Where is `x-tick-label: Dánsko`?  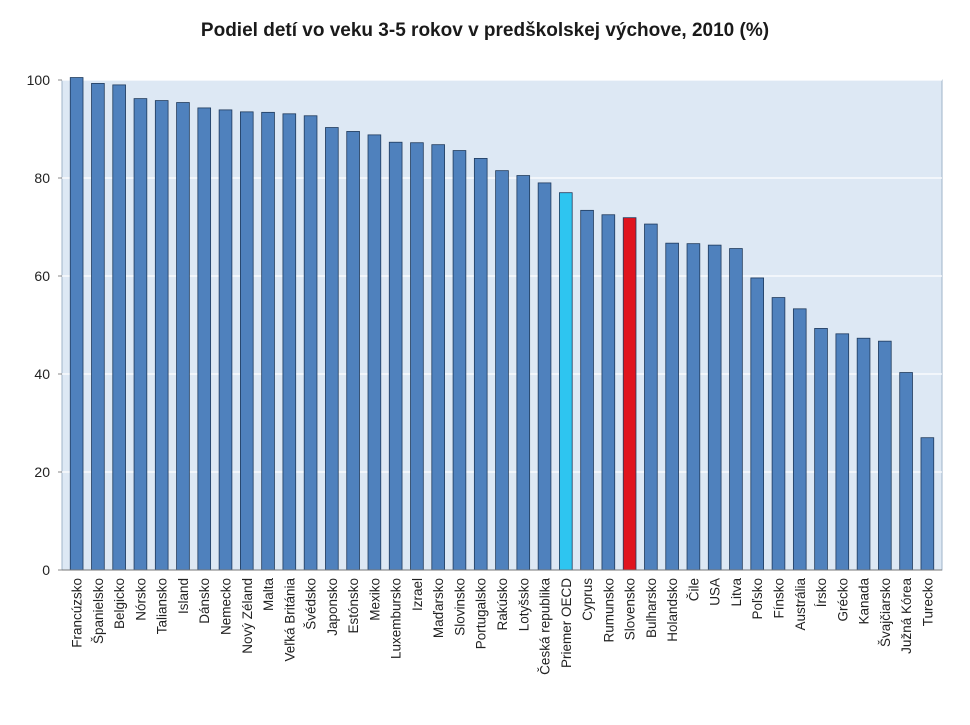
x-tick-label: Dánsko is located at coordinates (204, 601).